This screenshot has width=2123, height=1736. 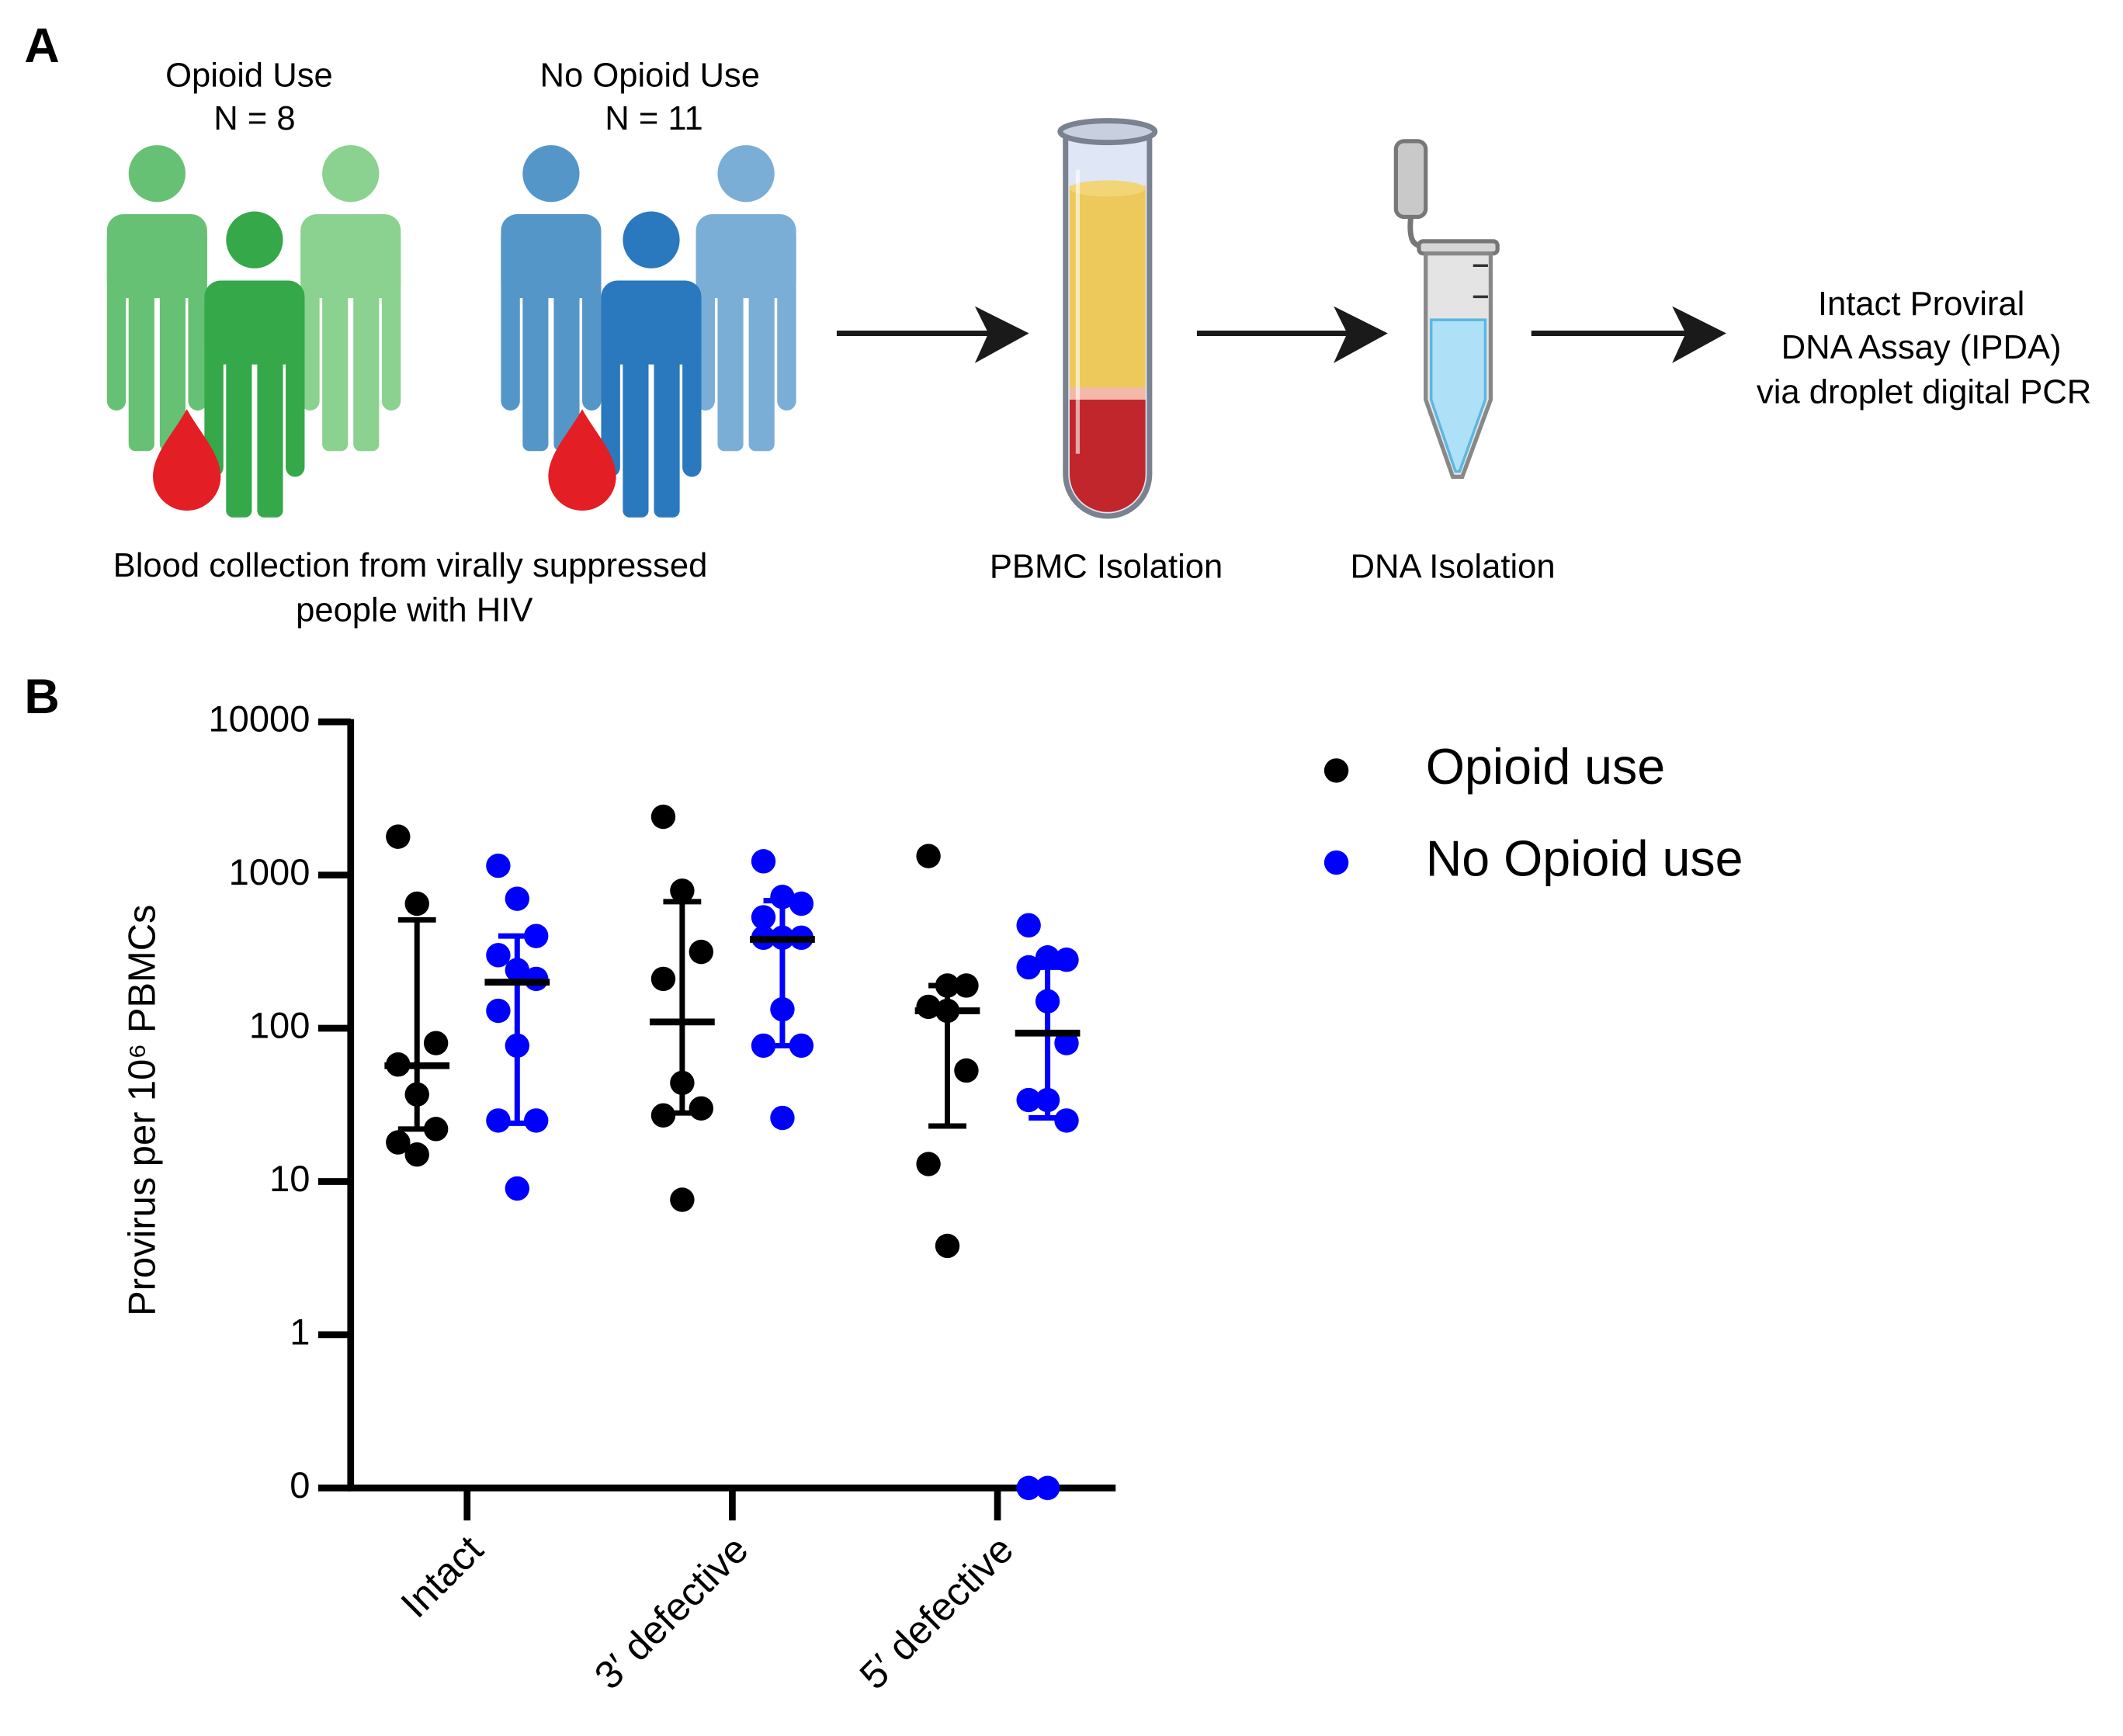 What do you see at coordinates (1924, 392) in the screenshot?
I see `assay-label: via droplet digital PCR` at bounding box center [1924, 392].